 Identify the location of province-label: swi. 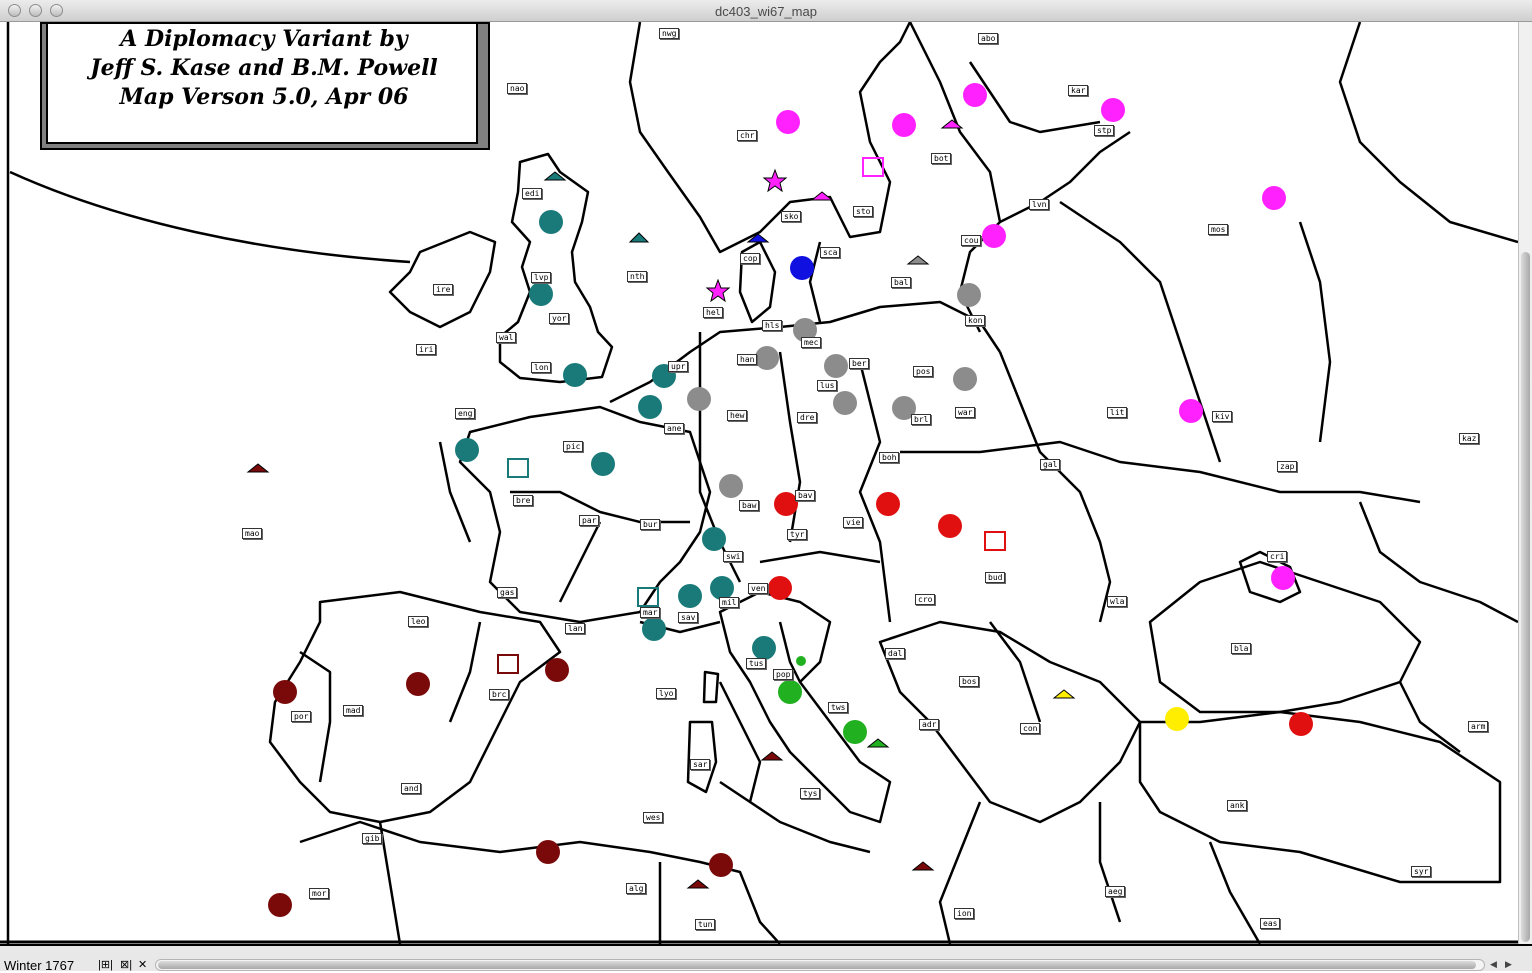
(733, 556).